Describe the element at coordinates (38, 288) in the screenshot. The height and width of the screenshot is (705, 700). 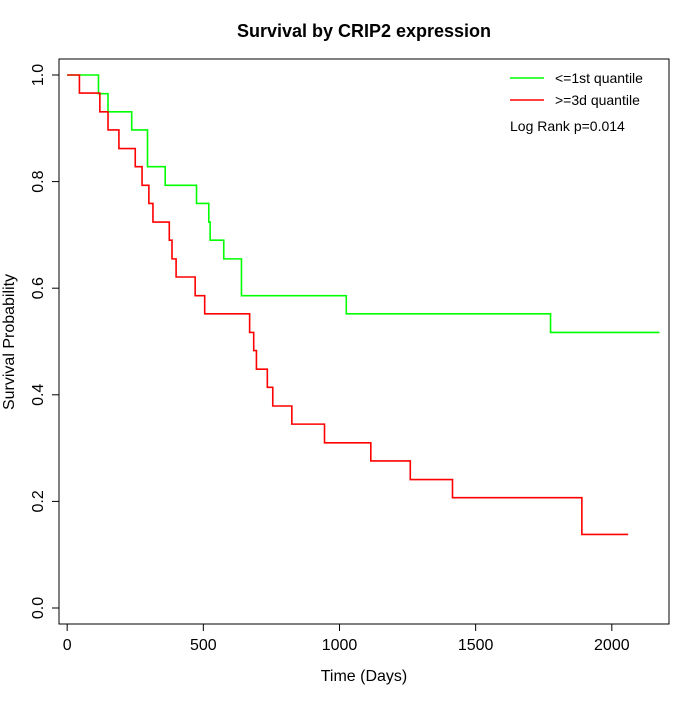
I see `y-tick-label: 0.6` at that location.